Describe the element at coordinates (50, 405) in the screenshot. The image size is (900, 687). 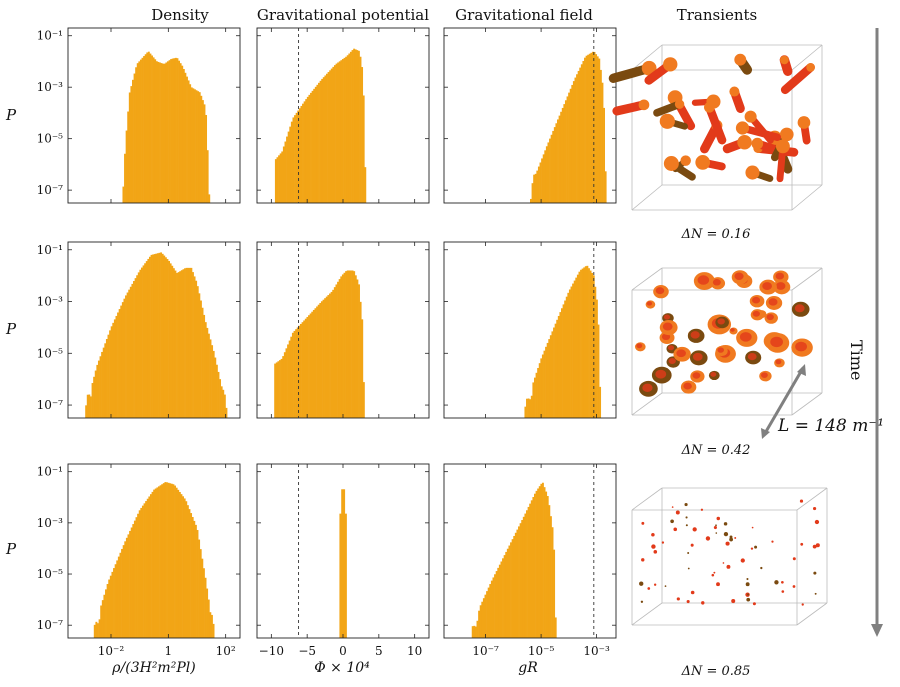
I see `y-tick-label: 10⁻⁷` at that location.